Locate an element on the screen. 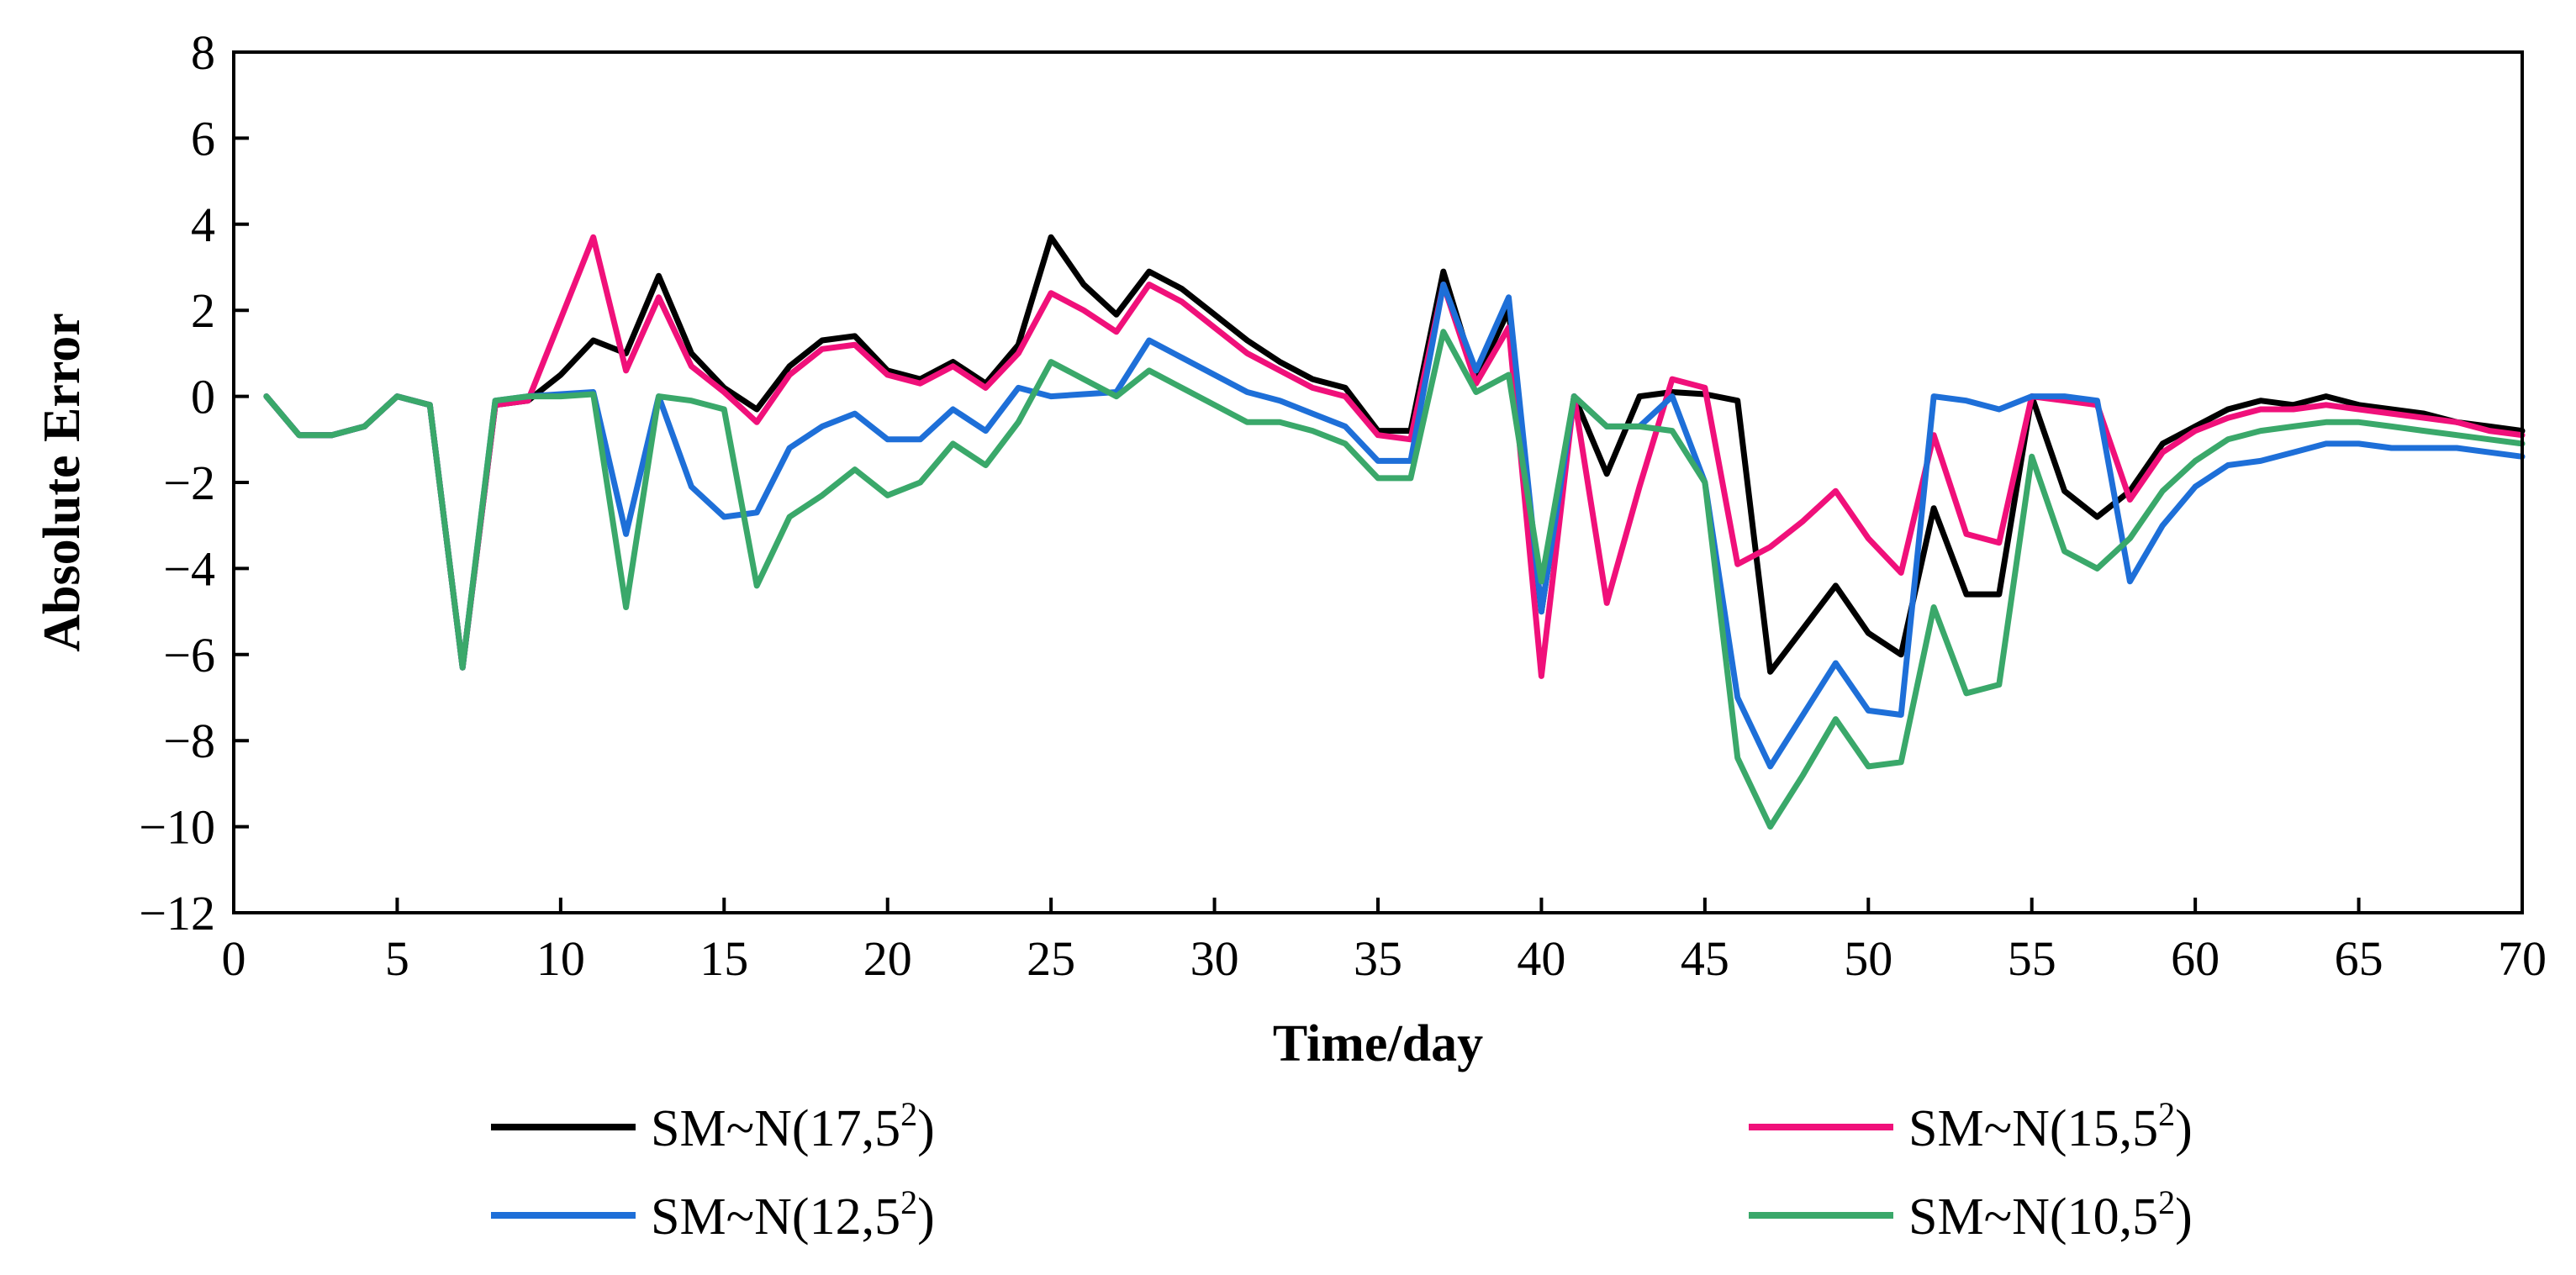 Image resolution: width=2576 pixels, height=1275 pixels. x-tick-label: 25 is located at coordinates (1051, 958).